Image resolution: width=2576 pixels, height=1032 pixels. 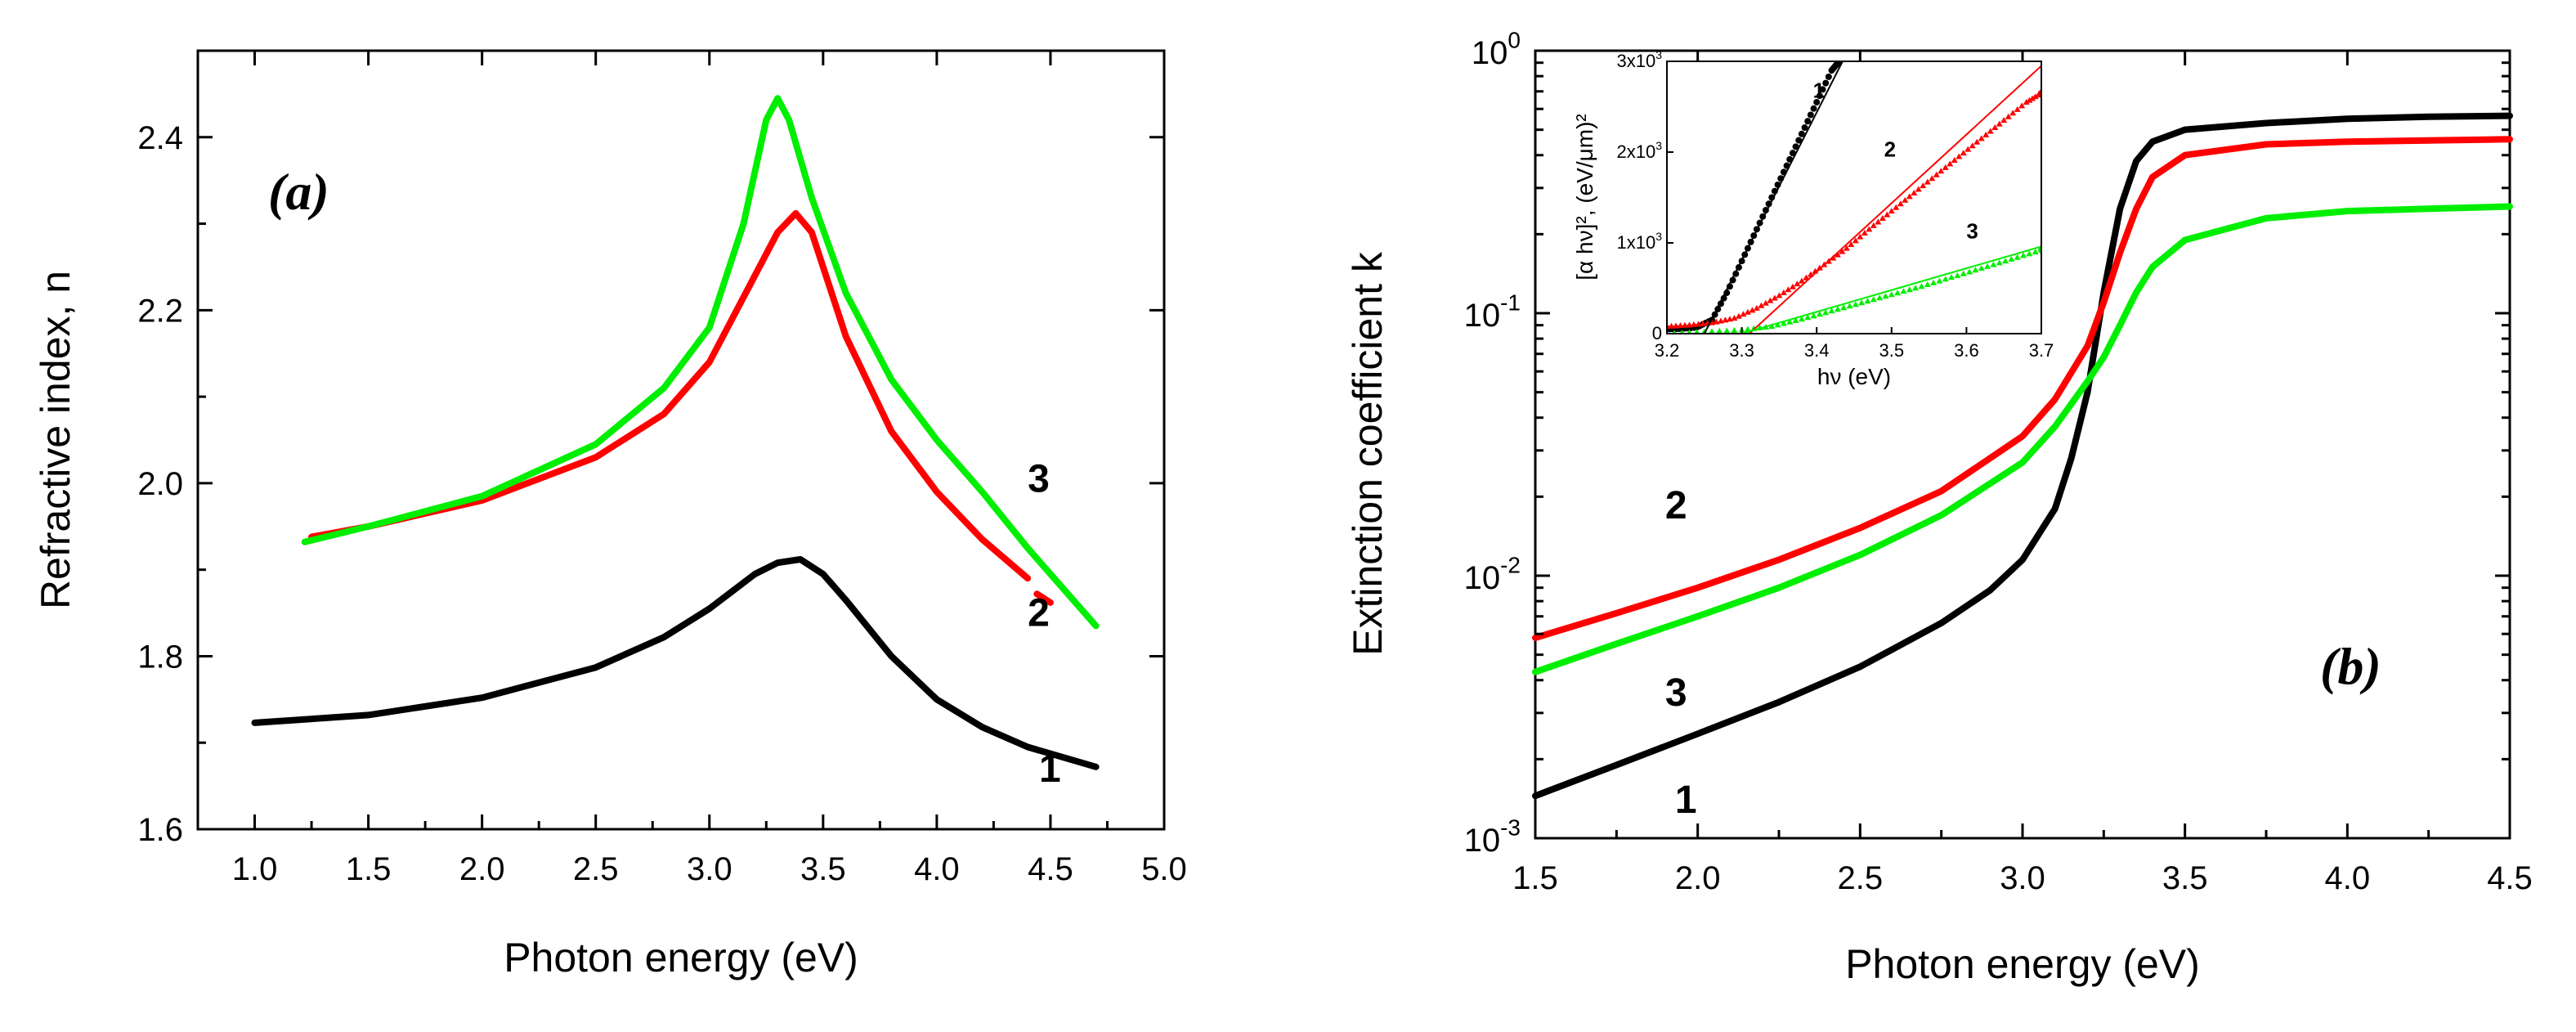 What do you see at coordinates (1492, 574) in the screenshot?
I see `panel-b-y-tick-label: 10⁻²` at bounding box center [1492, 574].